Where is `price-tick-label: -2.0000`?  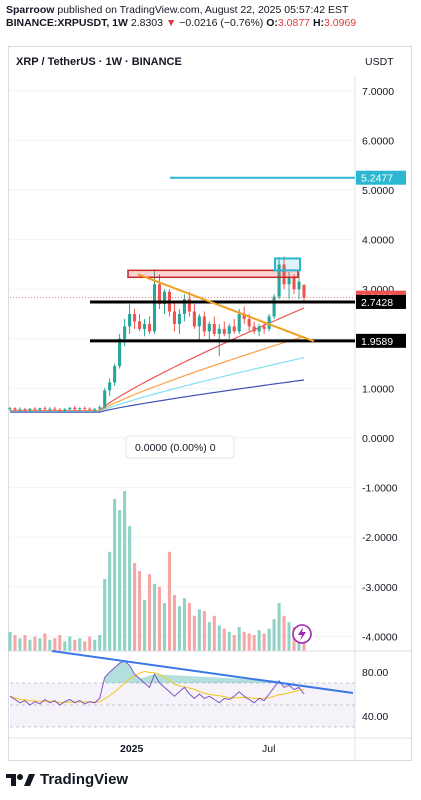 price-tick-label: -2.0000 is located at coordinates (380, 538).